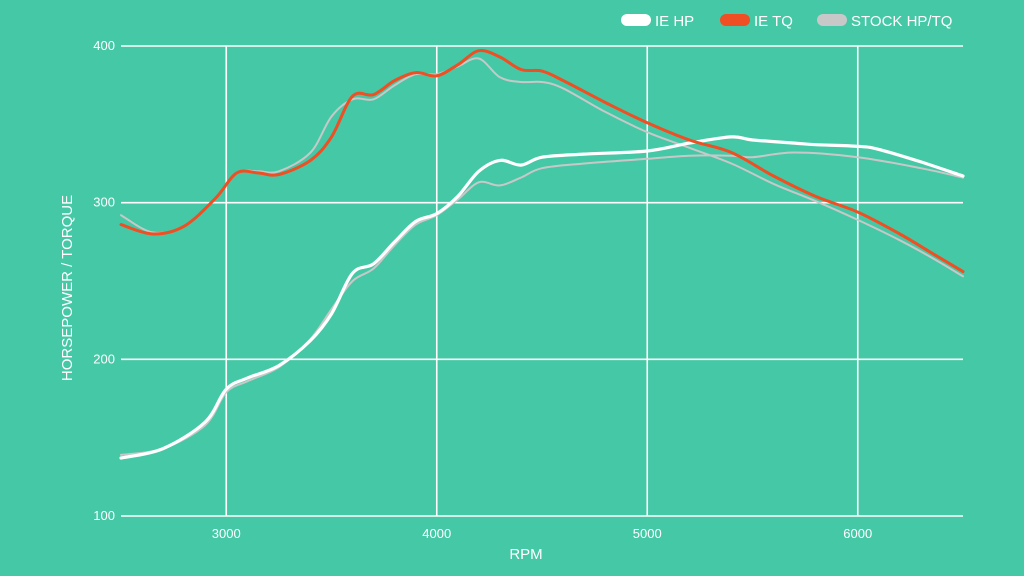  I want to click on x-tick-label: 5000, so click(647, 533).